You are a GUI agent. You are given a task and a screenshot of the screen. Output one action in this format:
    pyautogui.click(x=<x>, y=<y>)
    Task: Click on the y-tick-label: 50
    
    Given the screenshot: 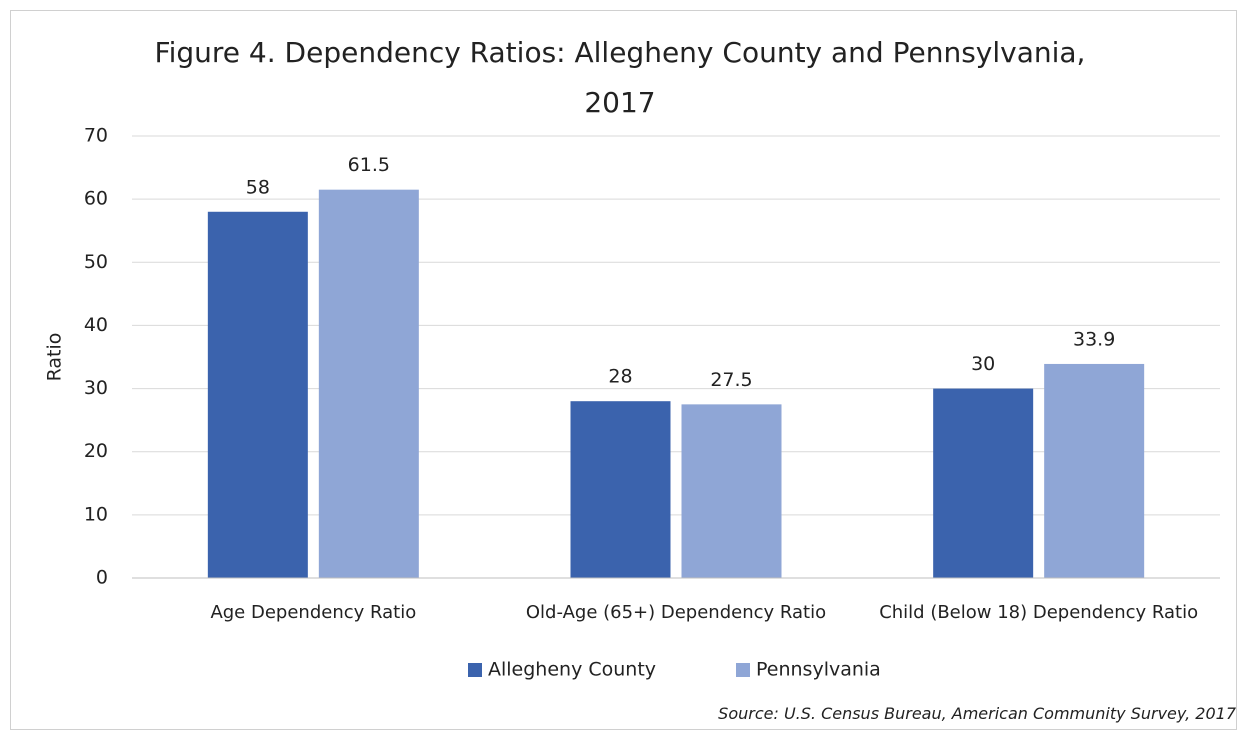 What is the action you would take?
    pyautogui.click(x=96, y=262)
    